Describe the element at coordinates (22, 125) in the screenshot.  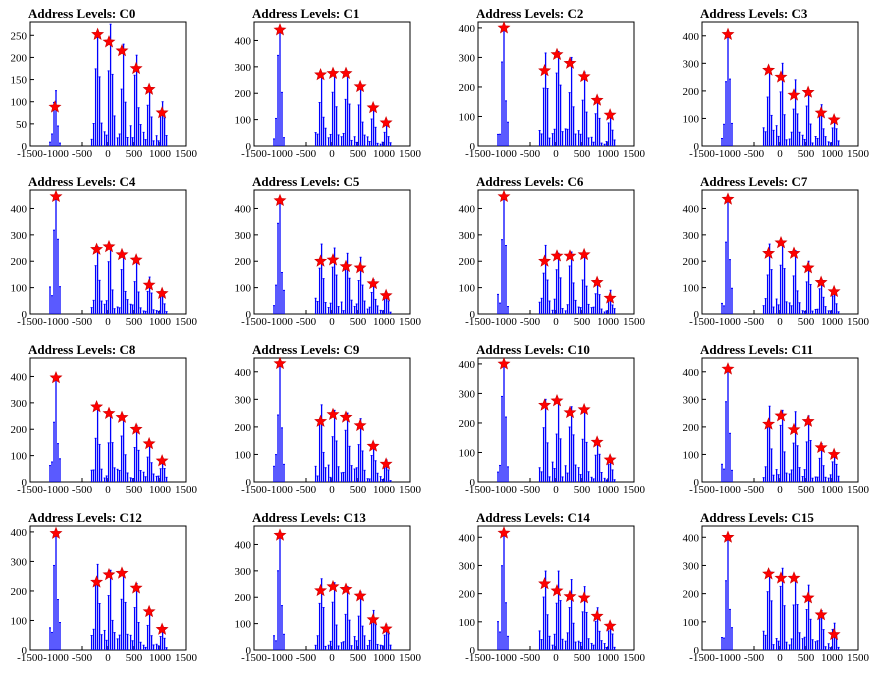
I see `y-tick-label: 50` at that location.